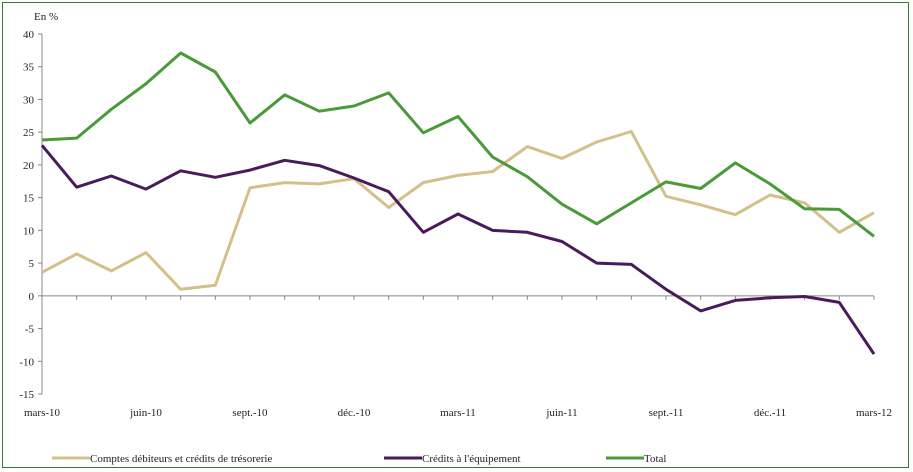 The height and width of the screenshot is (472, 913). I want to click on y-tick-label: 15, so click(29, 199).